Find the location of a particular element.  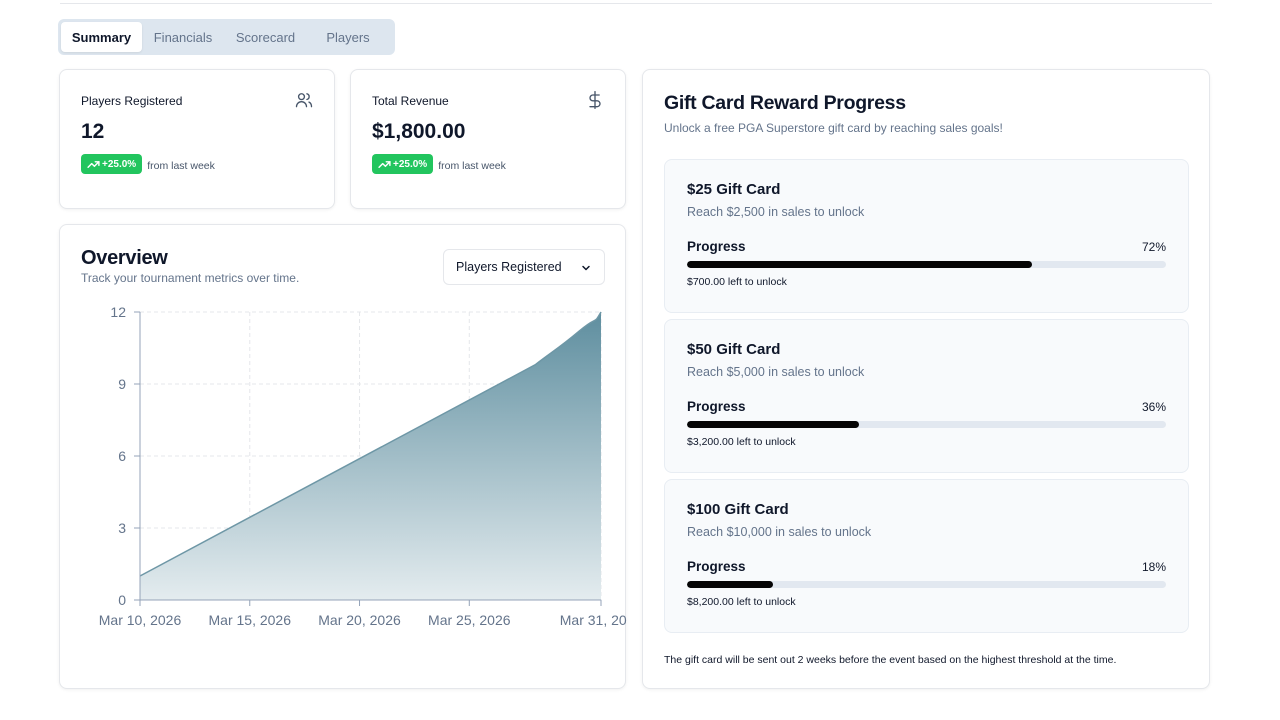

y-tick-label: 12 is located at coordinates (118, 312).